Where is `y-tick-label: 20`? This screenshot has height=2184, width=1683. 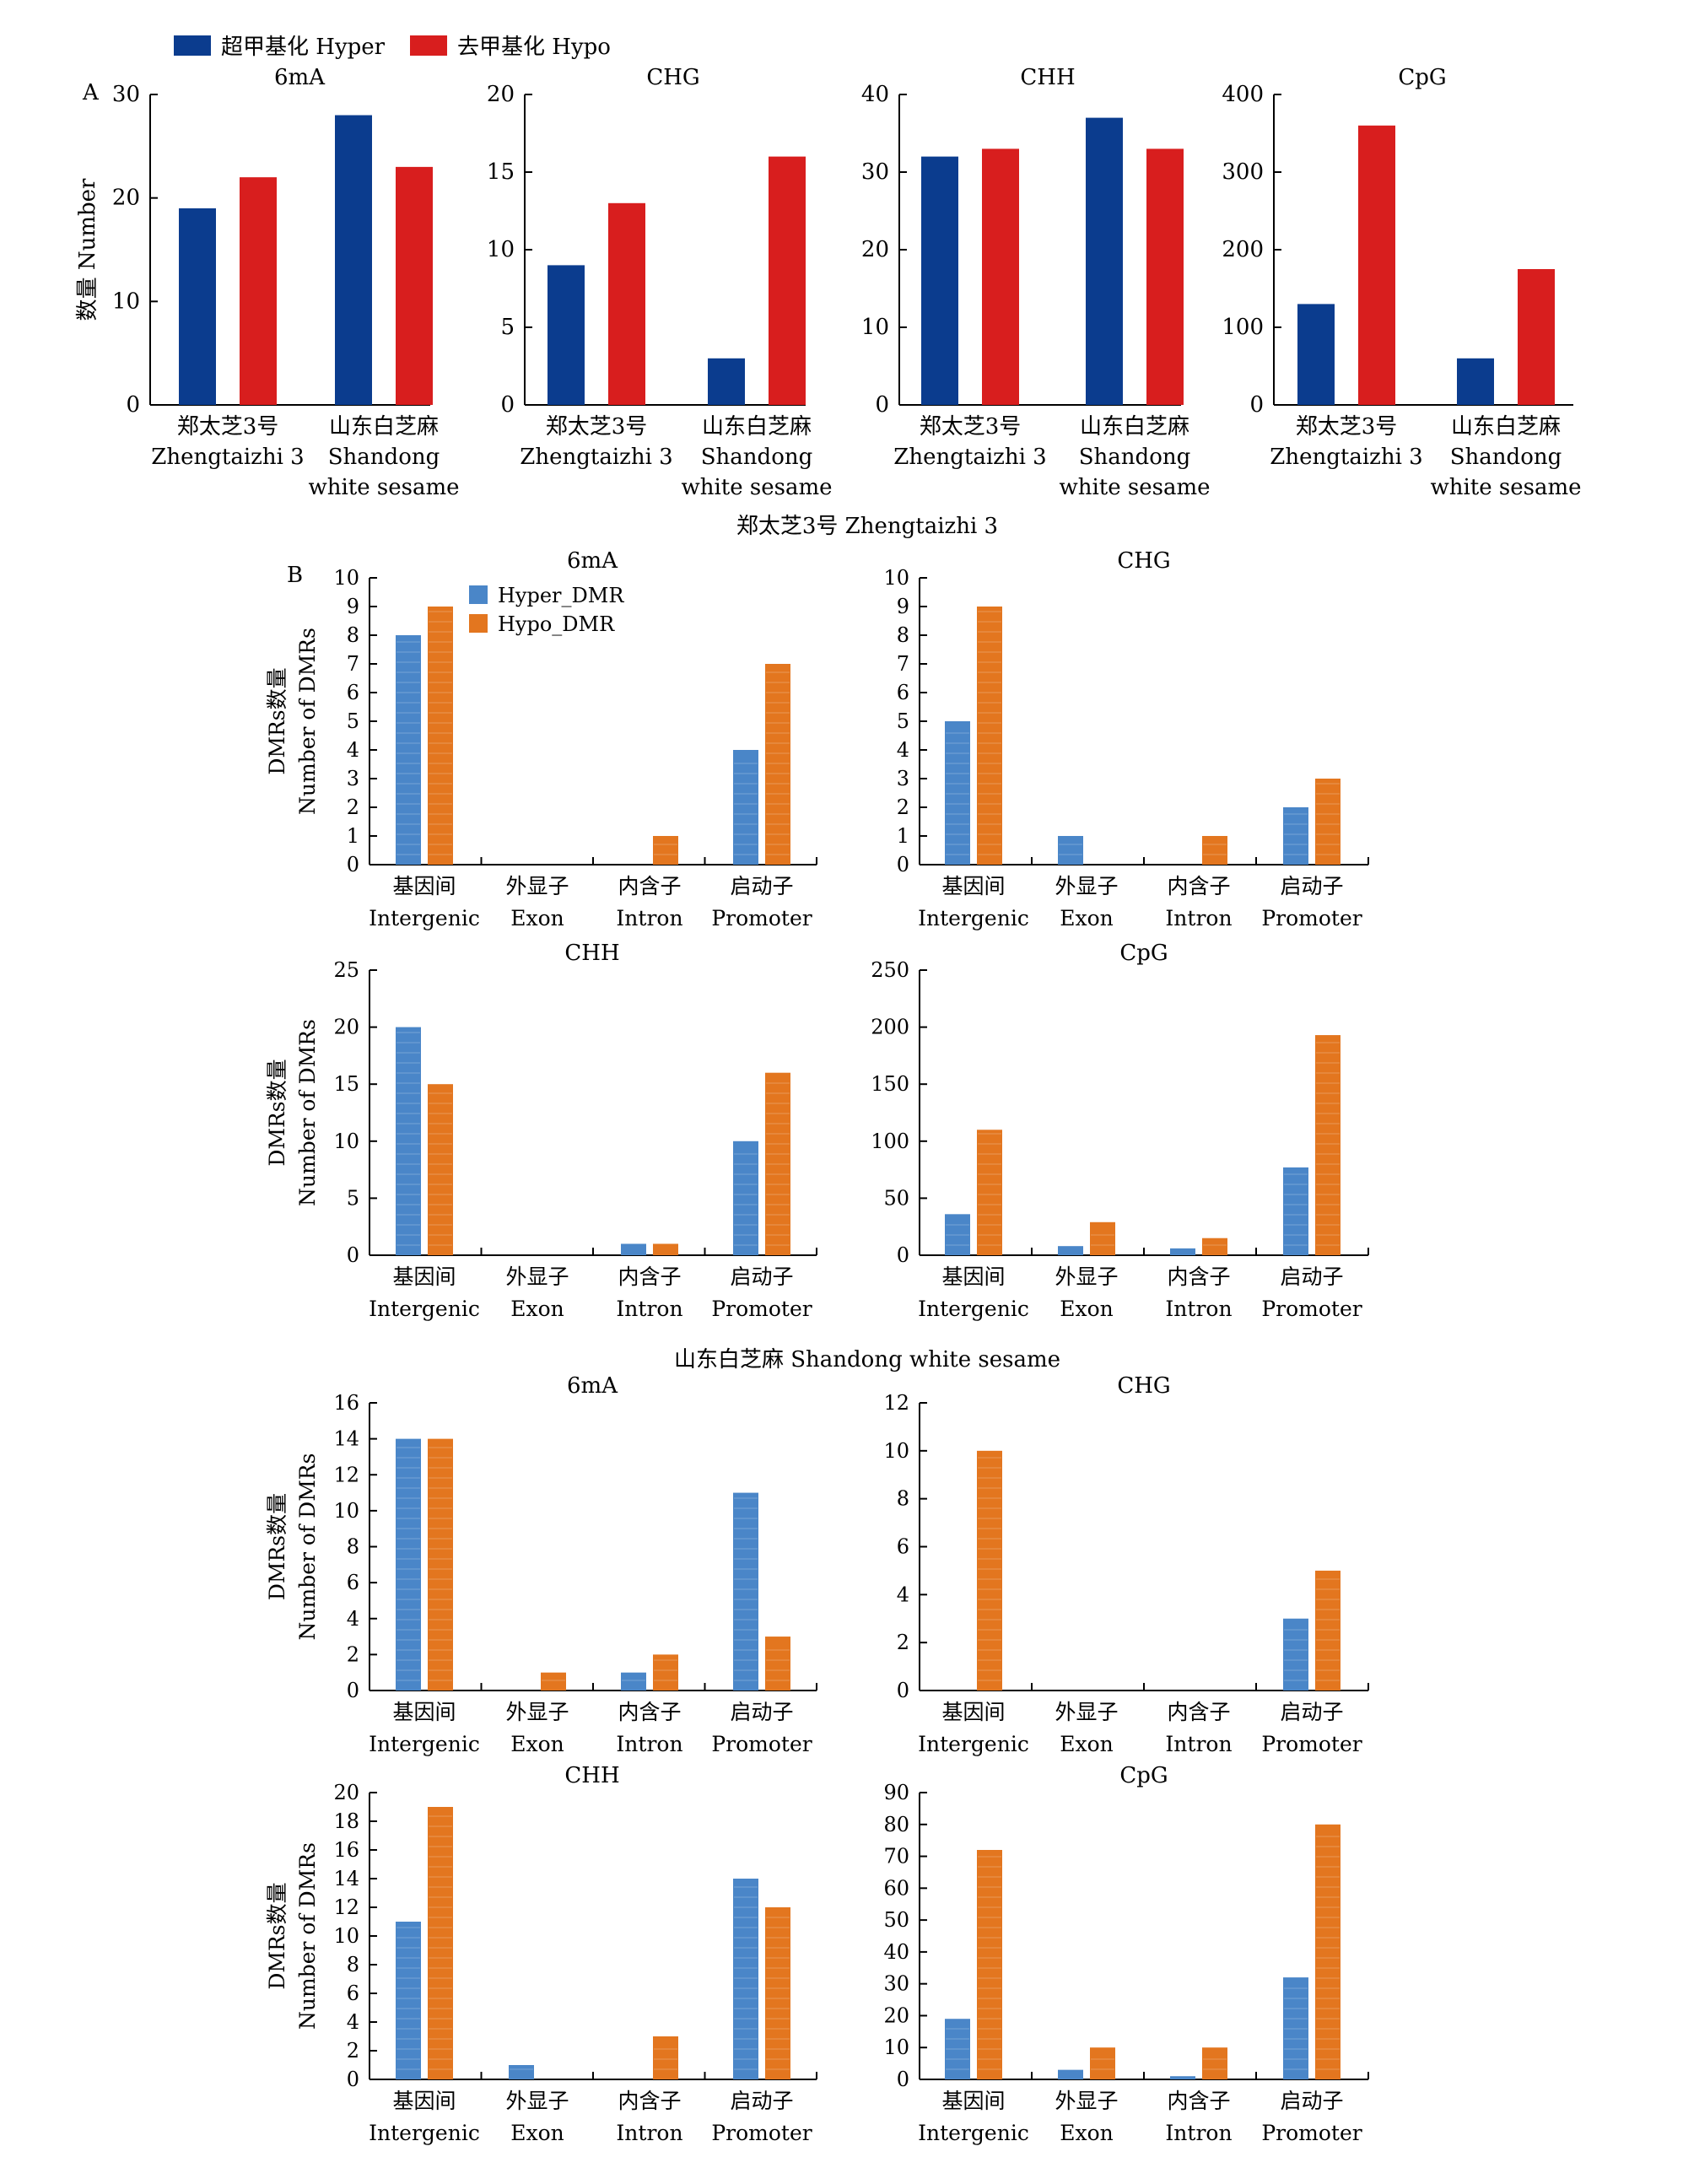
y-tick-label: 20 is located at coordinates (875, 249).